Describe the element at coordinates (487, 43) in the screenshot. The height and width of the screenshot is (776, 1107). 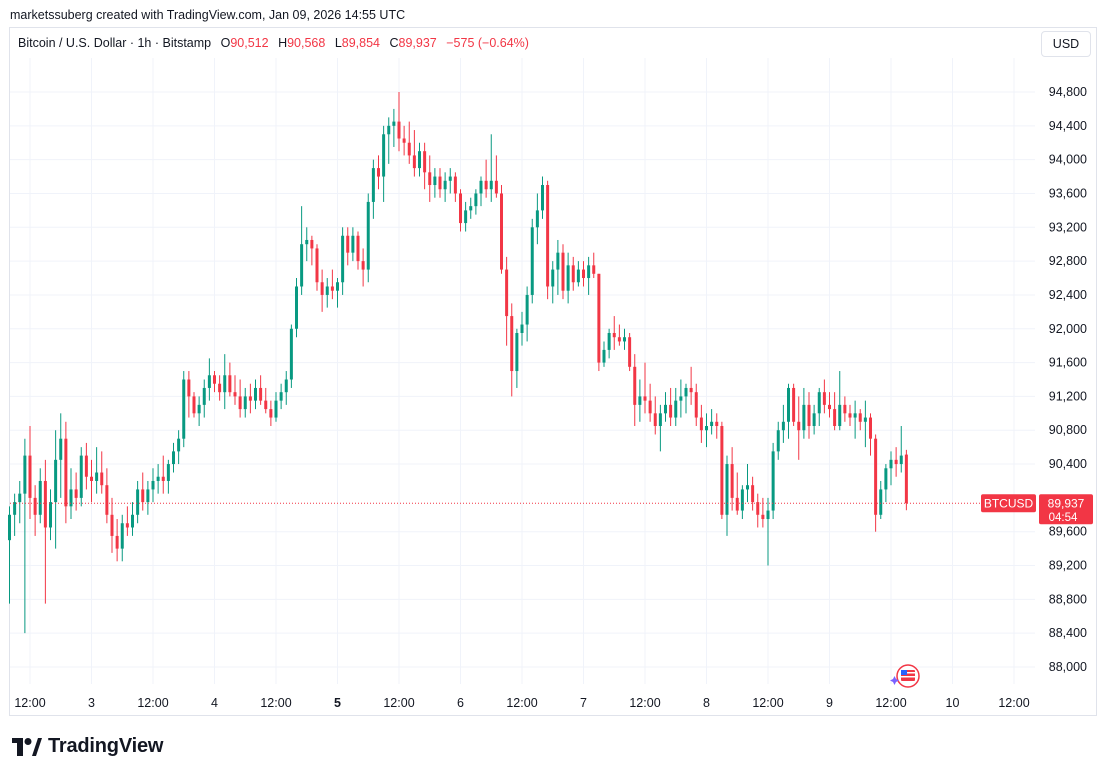
I see `change-value: −575 (−0.64%)` at that location.